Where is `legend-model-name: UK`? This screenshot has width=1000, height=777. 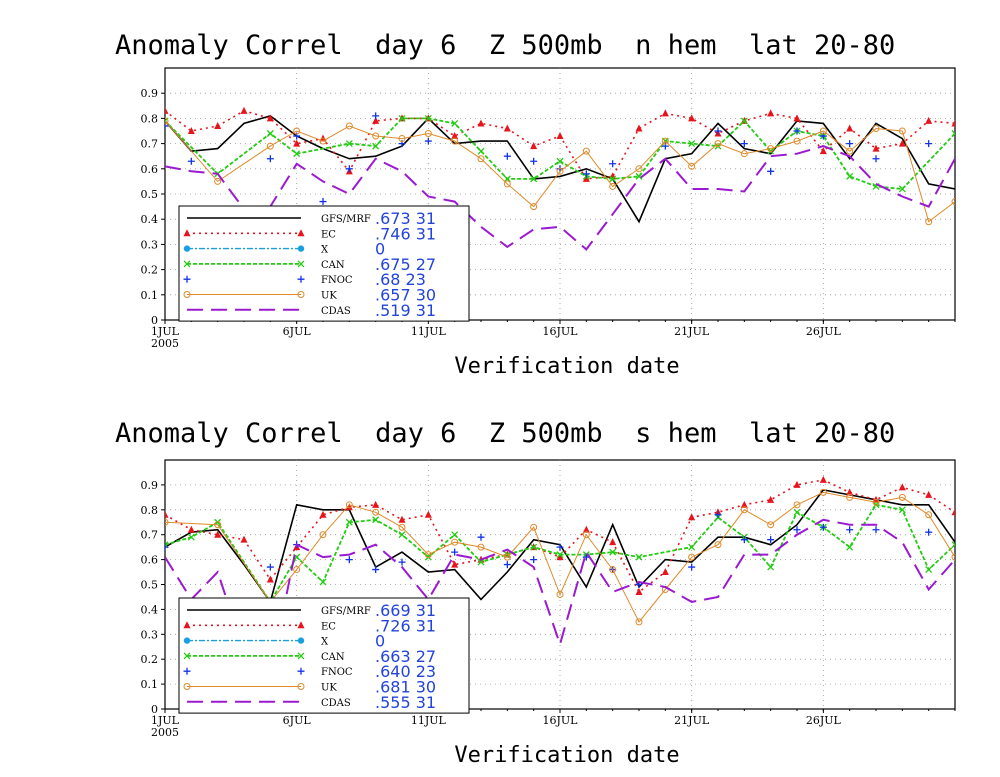
legend-model-name: UK is located at coordinates (329, 688).